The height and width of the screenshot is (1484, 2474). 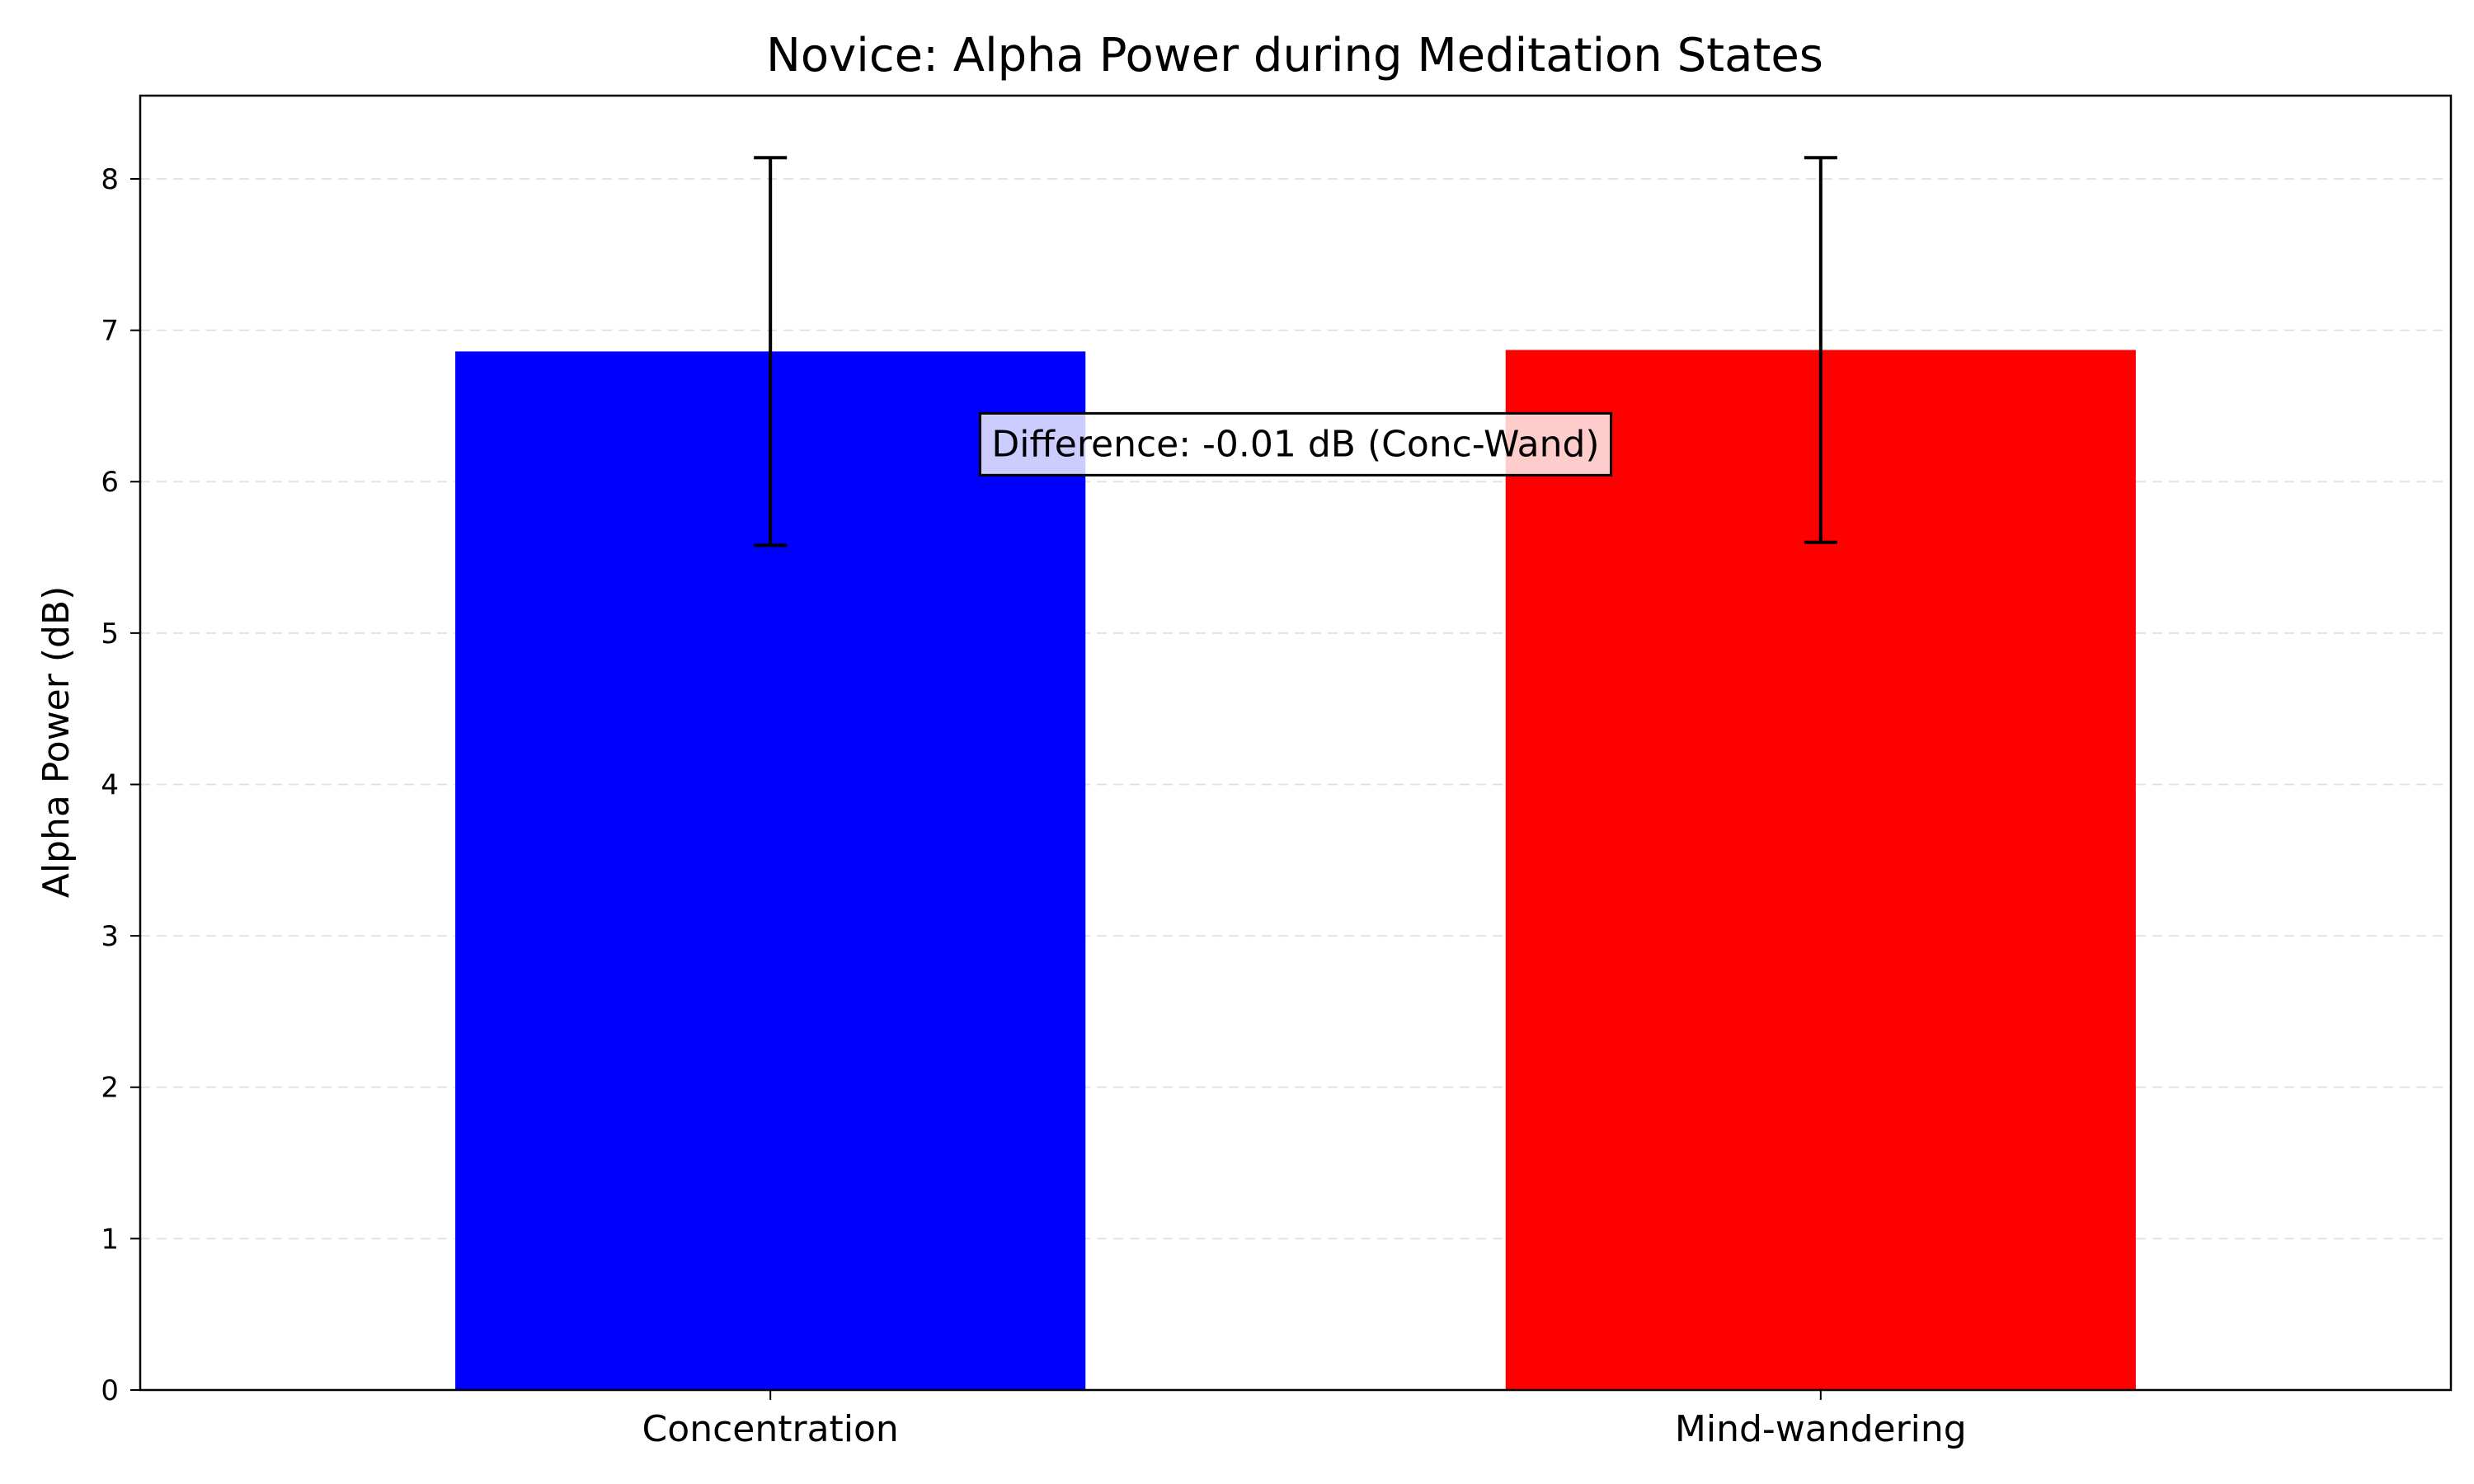 What do you see at coordinates (110, 482) in the screenshot?
I see `y-tick-label: 6` at bounding box center [110, 482].